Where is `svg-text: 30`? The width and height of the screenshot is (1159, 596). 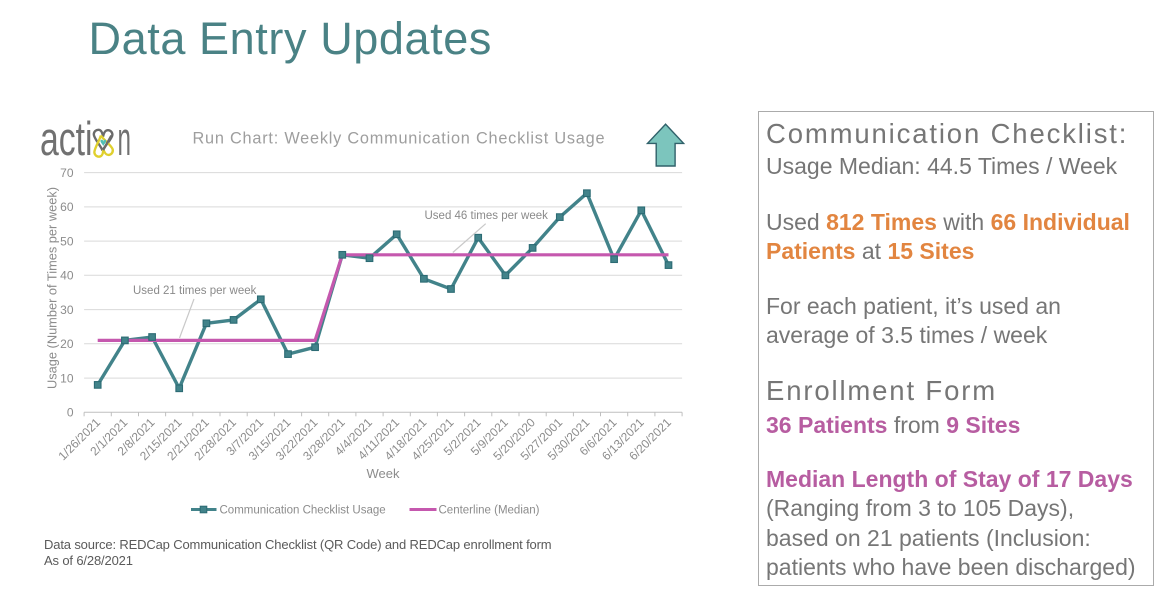 svg-text: 30 is located at coordinates (67, 310).